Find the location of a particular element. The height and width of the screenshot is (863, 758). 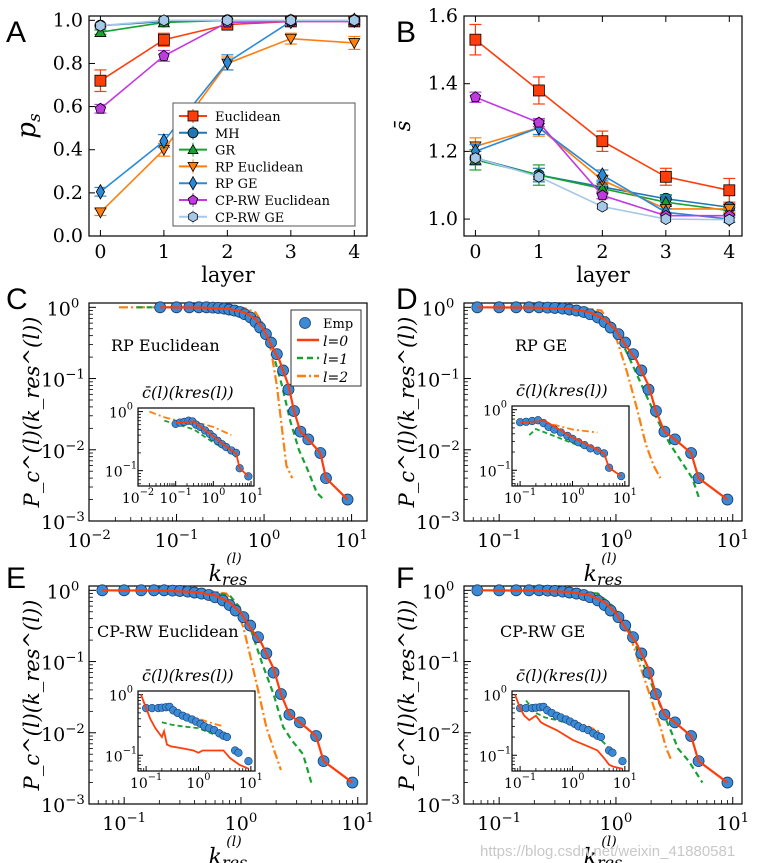

x-tick-label: 0 is located at coordinates (475, 252).